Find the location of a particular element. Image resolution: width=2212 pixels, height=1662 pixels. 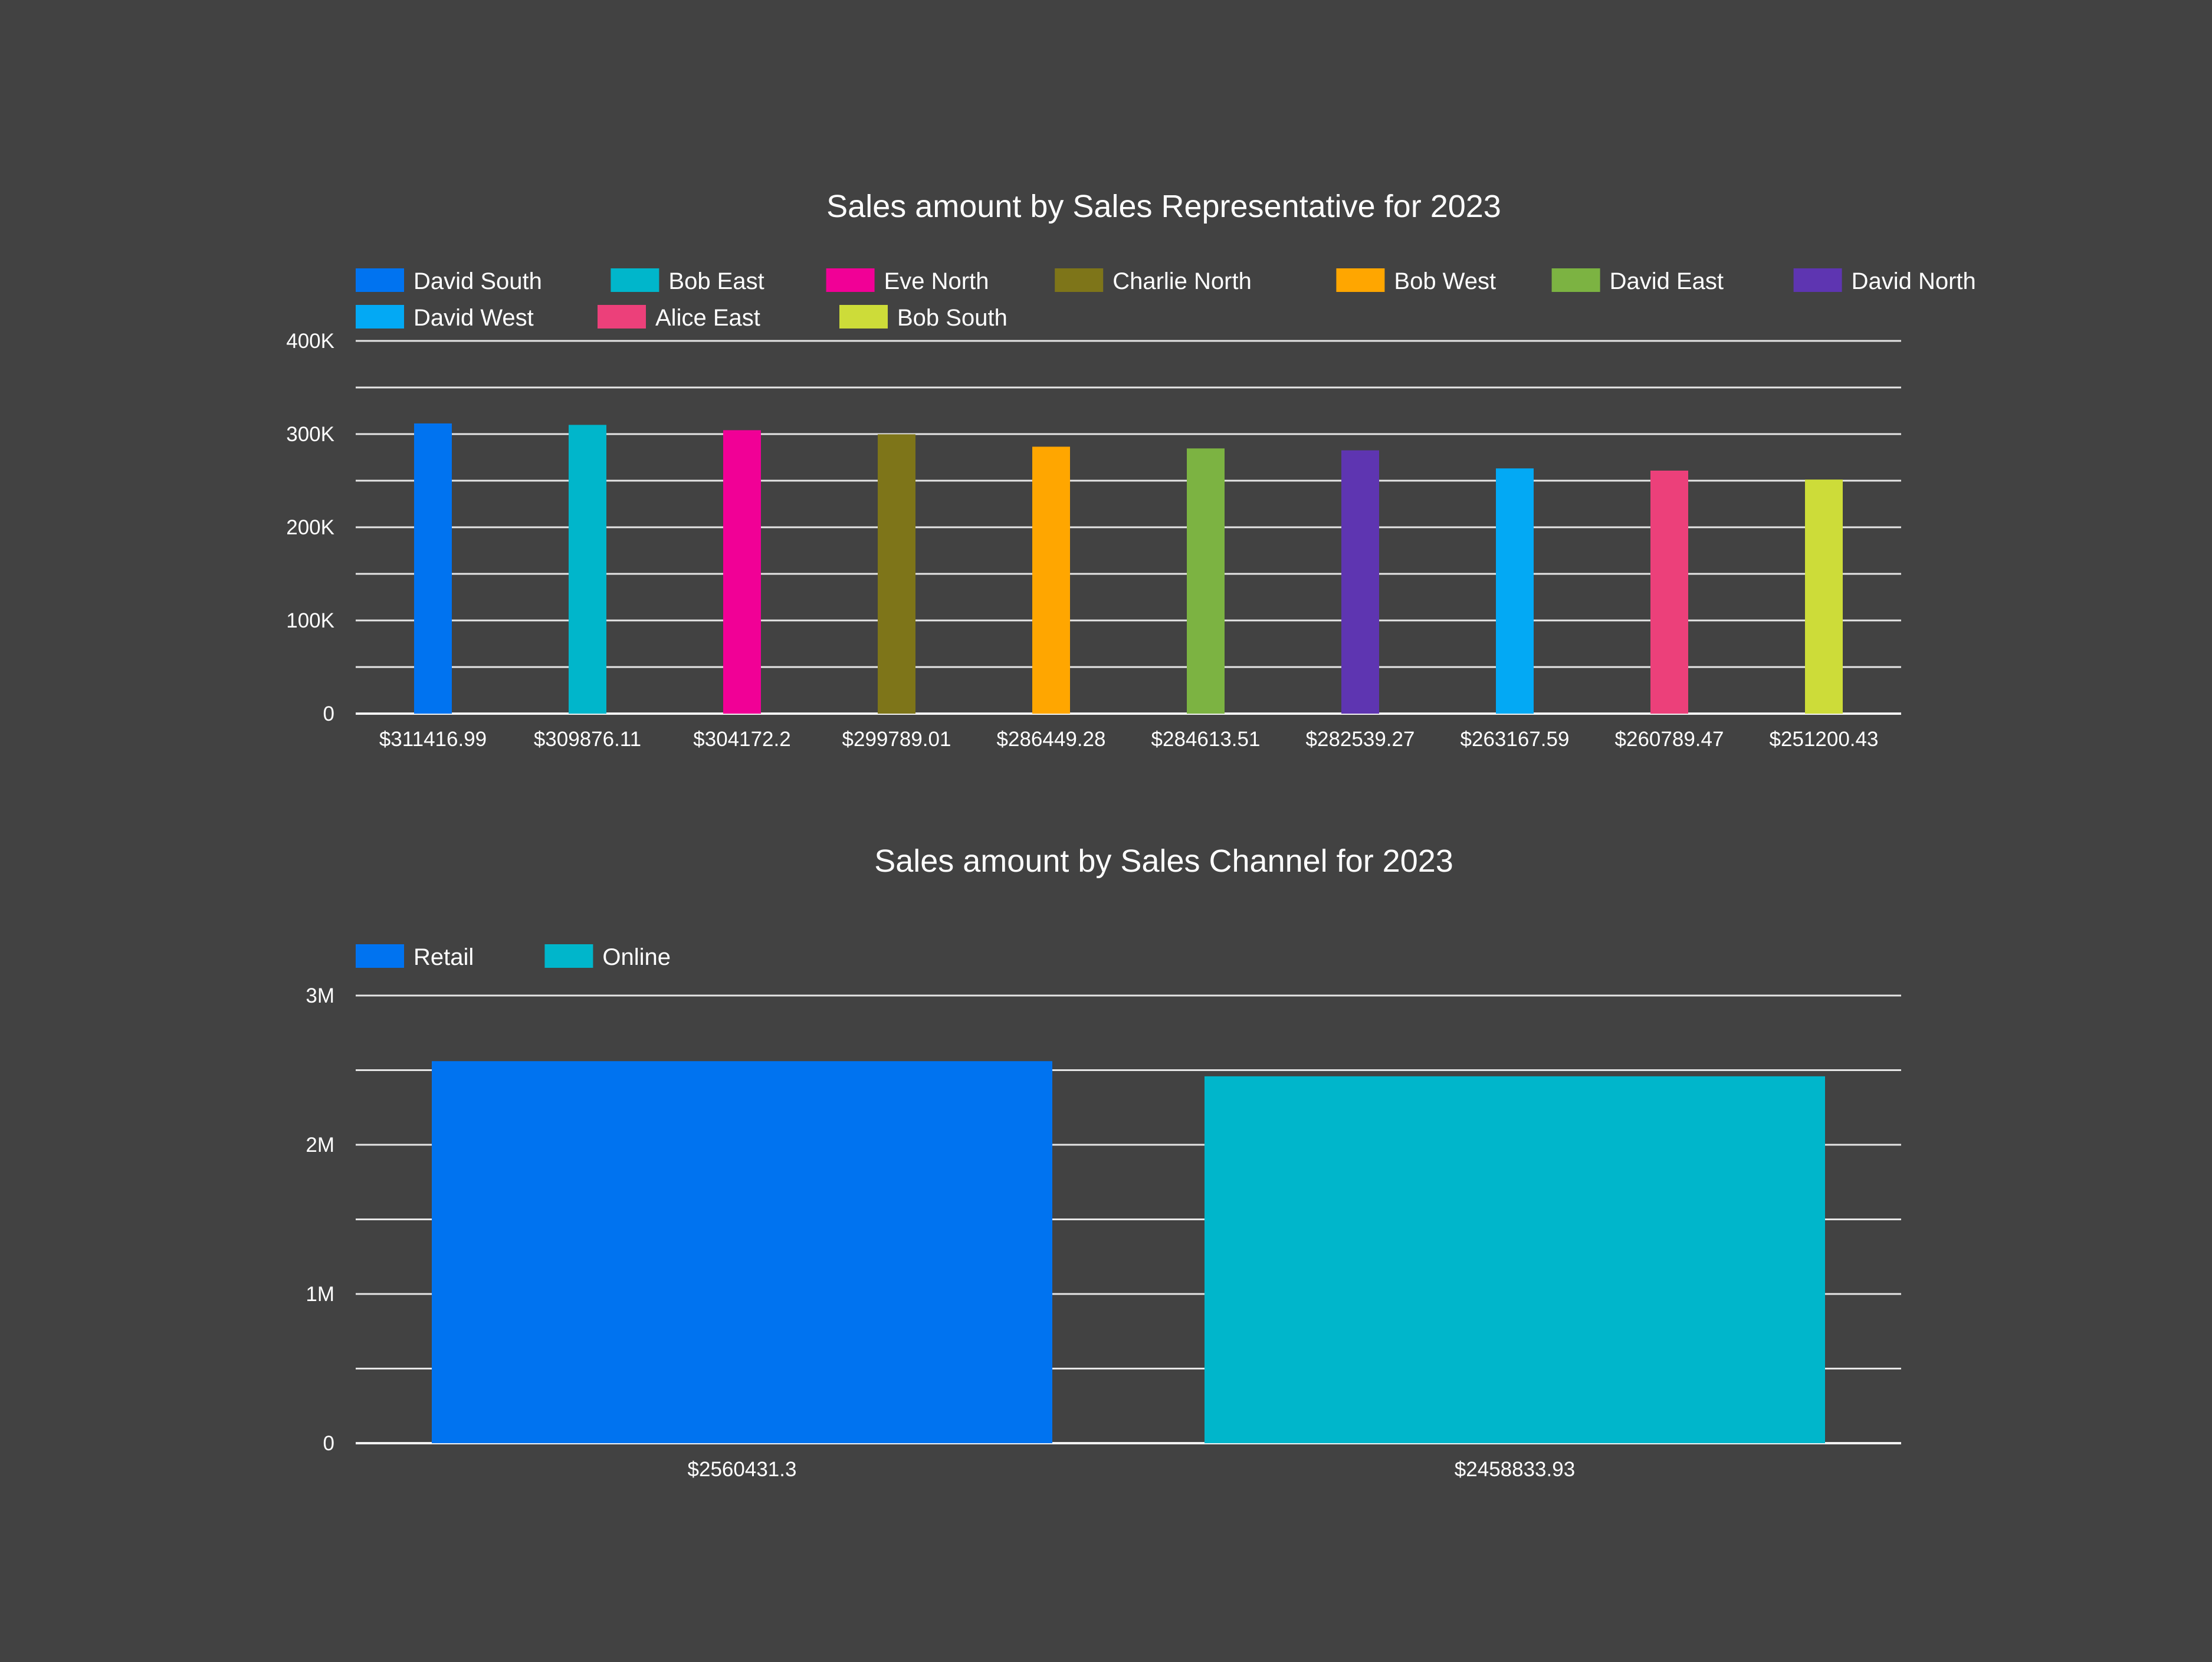

rep-bars is located at coordinates (1128, 568).